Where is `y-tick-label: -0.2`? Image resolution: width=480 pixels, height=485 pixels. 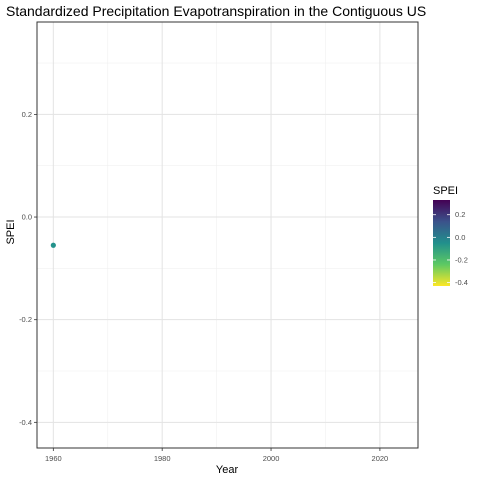
y-tick-label: -0.2 is located at coordinates (25, 319).